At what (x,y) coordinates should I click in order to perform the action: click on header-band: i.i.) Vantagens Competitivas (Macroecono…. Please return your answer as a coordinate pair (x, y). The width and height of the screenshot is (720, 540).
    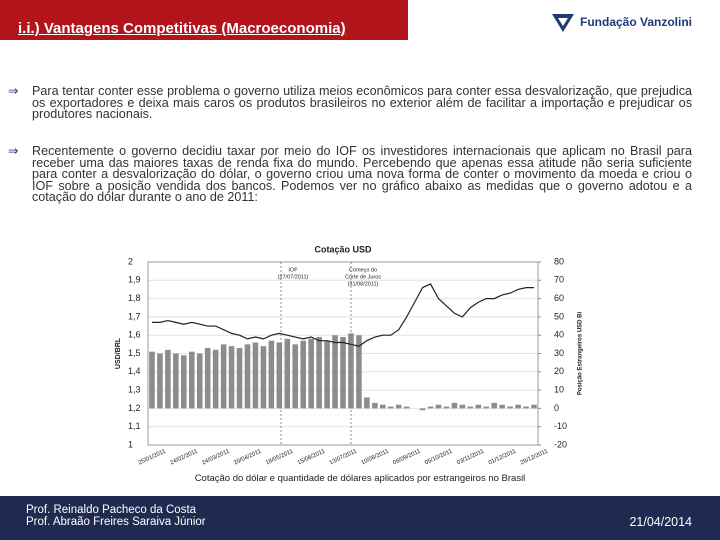
    Looking at the image, I should click on (204, 20).